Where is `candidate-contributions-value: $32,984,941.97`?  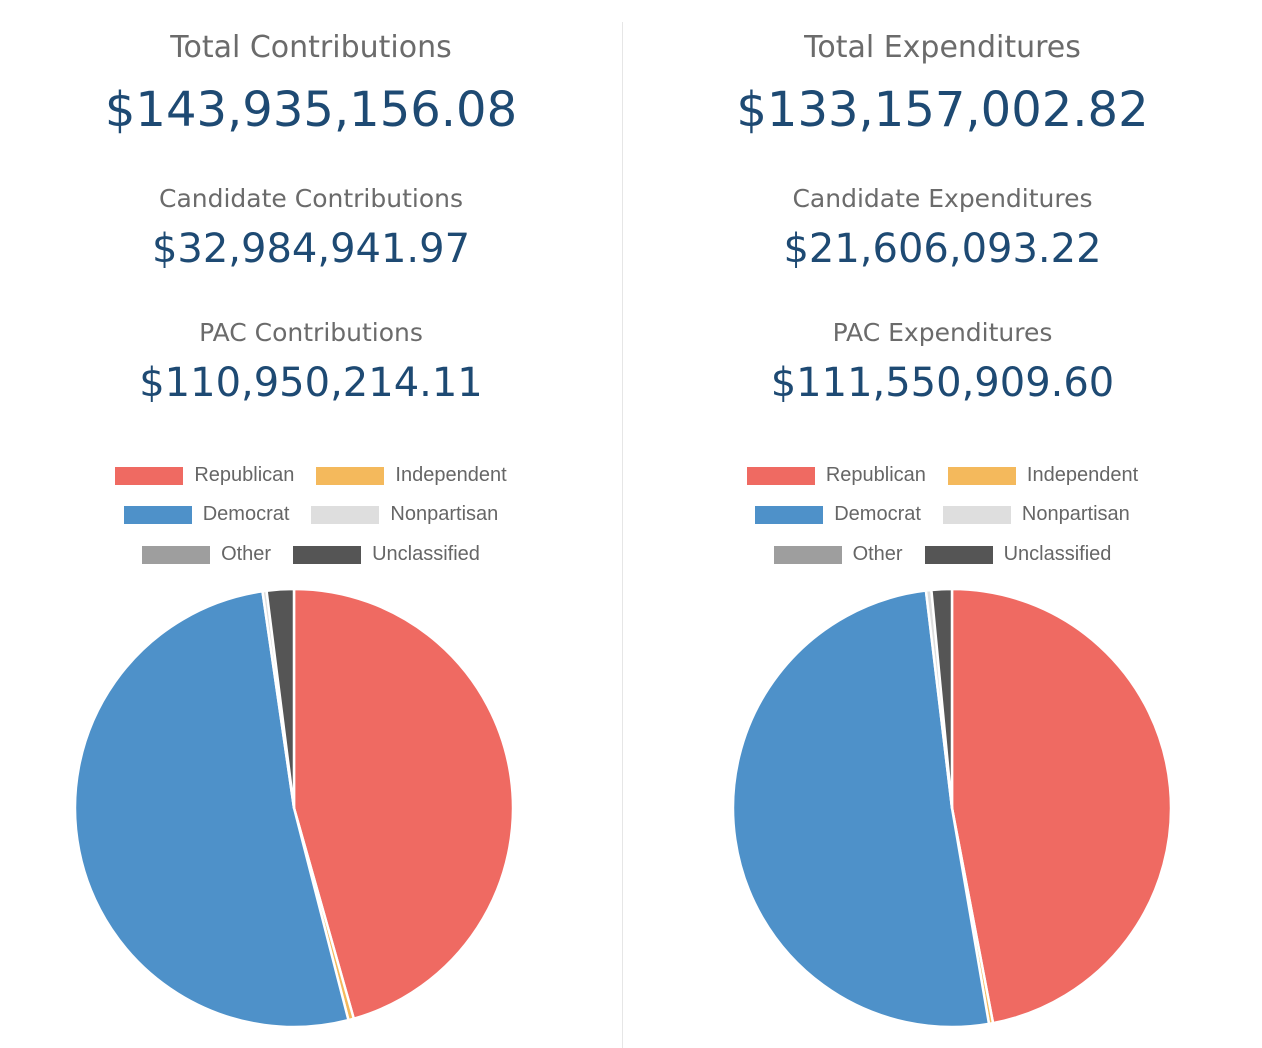
candidate-contributions-value: $32,984,941.97 is located at coordinates (311, 249).